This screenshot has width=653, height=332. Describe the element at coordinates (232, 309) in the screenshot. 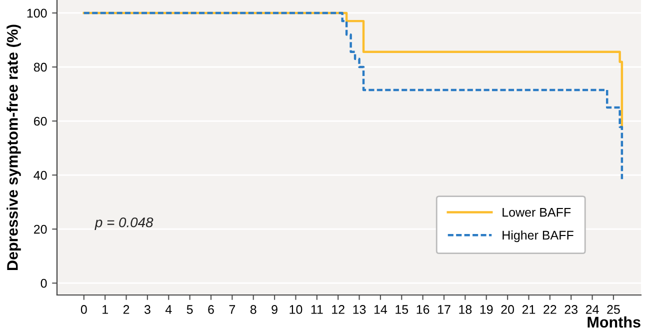

I see `x-tick-label: 7` at that location.